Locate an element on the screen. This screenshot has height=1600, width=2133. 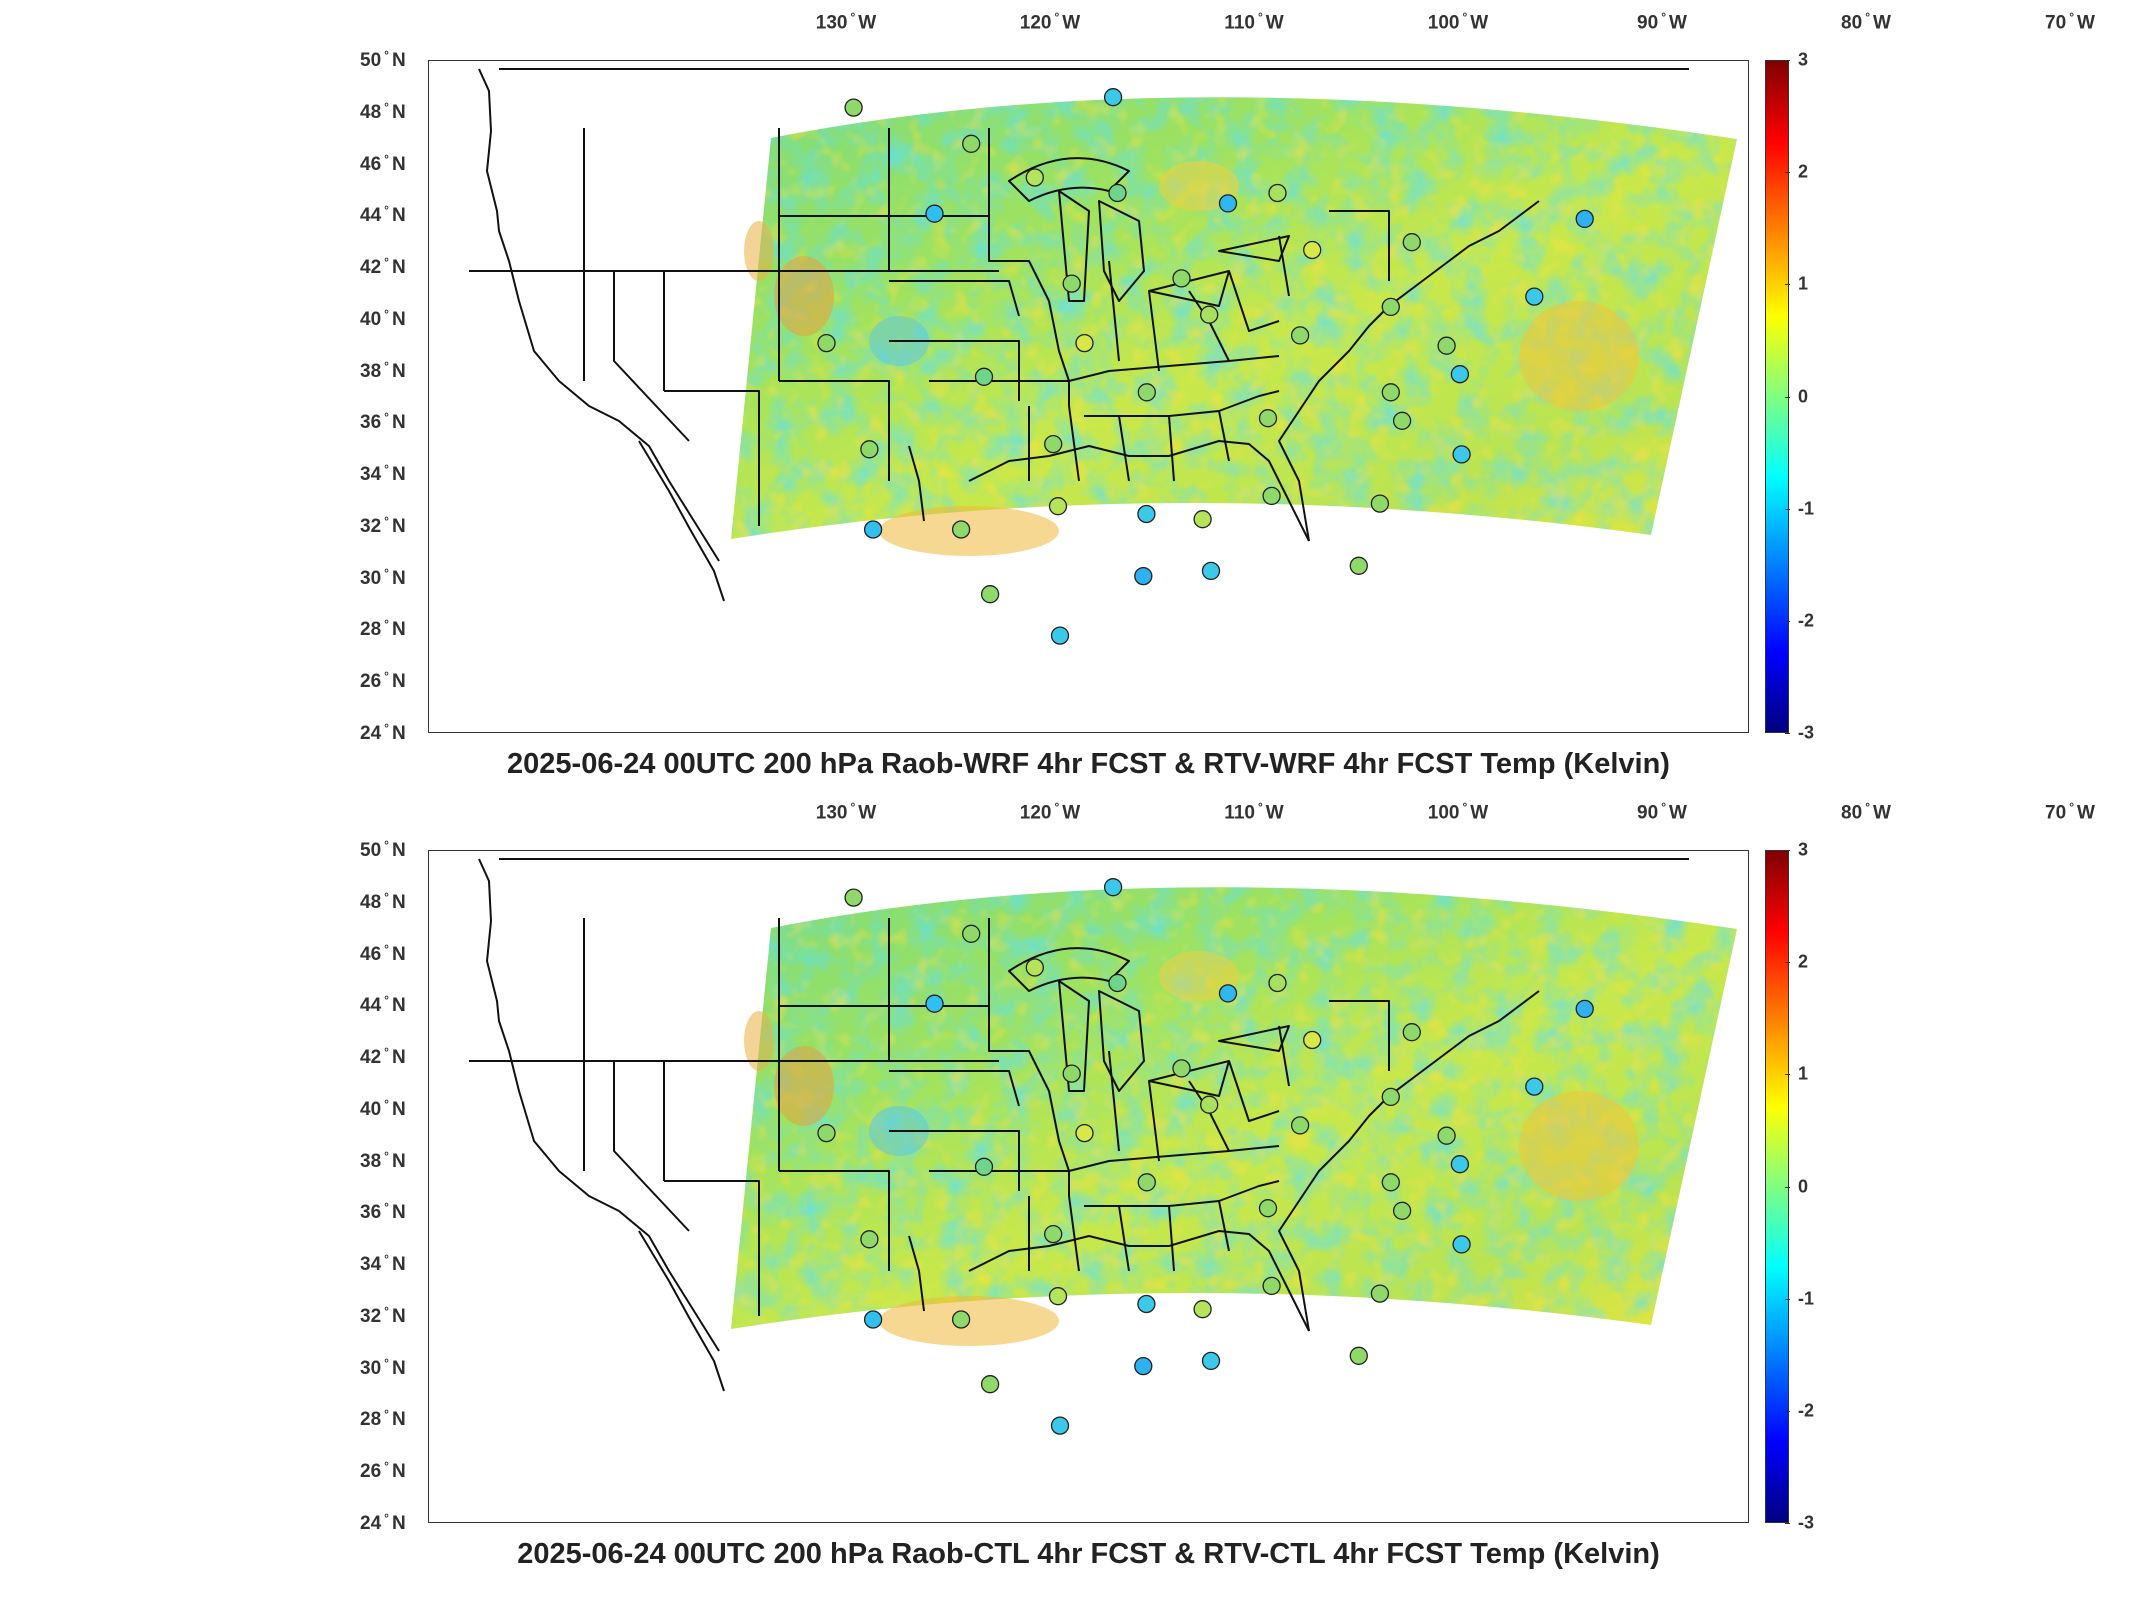
colorbar-tick-label: -1 is located at coordinates (1806, 1298).